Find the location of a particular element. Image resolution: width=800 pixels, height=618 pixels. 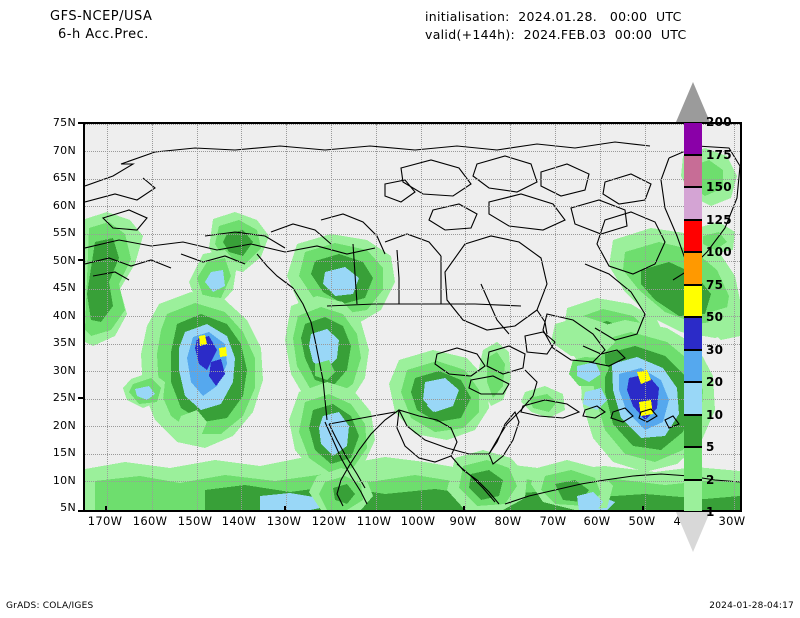

footer-credit: GrADS: COLA/IGES is located at coordinates (50, 606).